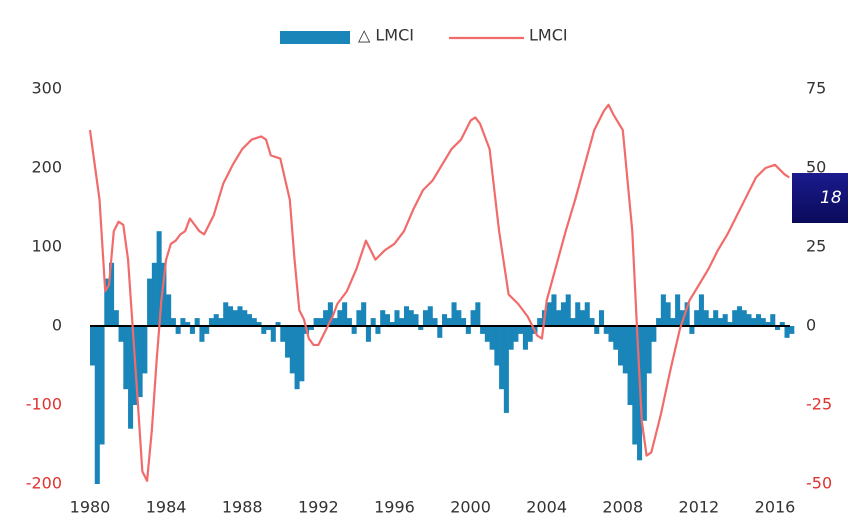  Describe the element at coordinates (46, 88) in the screenshot. I see `y-tick-label: 300` at that location.